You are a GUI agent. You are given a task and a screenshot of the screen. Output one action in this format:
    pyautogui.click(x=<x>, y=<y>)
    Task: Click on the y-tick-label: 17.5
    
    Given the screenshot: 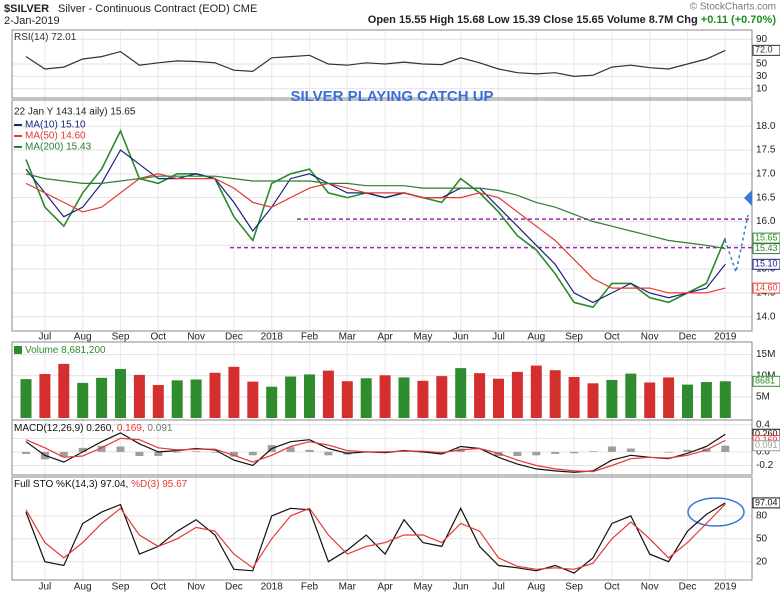 What is the action you would take?
    pyautogui.click(x=766, y=150)
    